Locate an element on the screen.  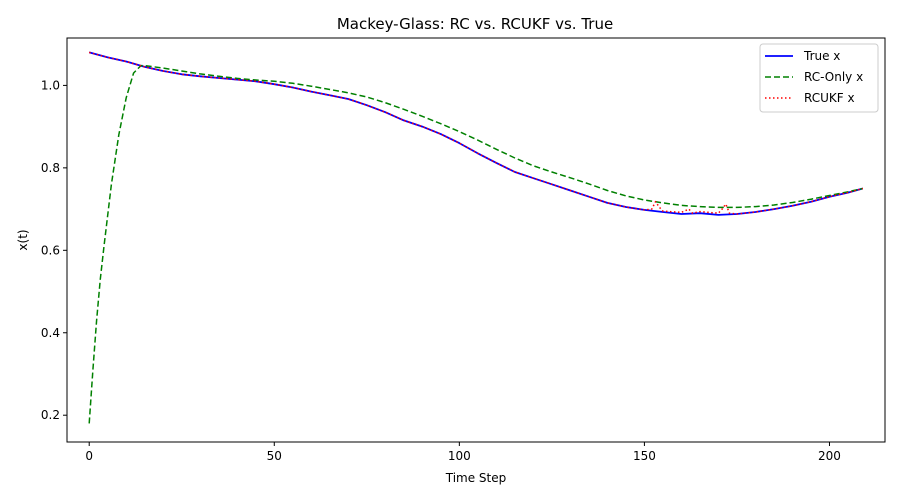
y-tick-label: 1.0 is located at coordinates (50, 85).